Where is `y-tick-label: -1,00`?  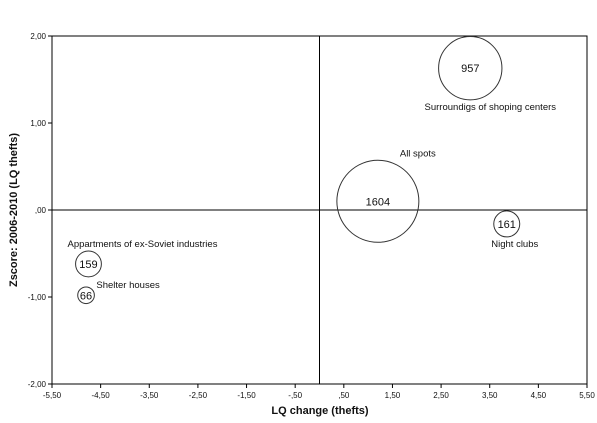
y-tick-label: -1,00 is located at coordinates (37, 297).